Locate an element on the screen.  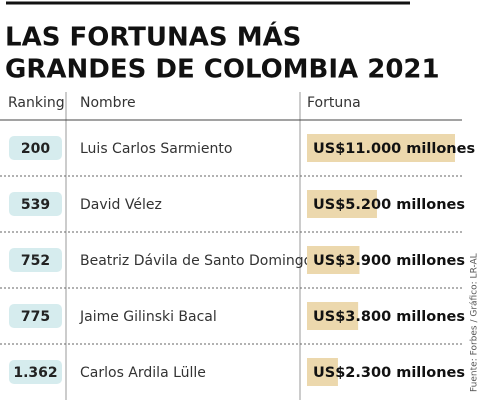
source: Fuente: Forbes / Gráfico: LR-AL is located at coordinates (475, 322).